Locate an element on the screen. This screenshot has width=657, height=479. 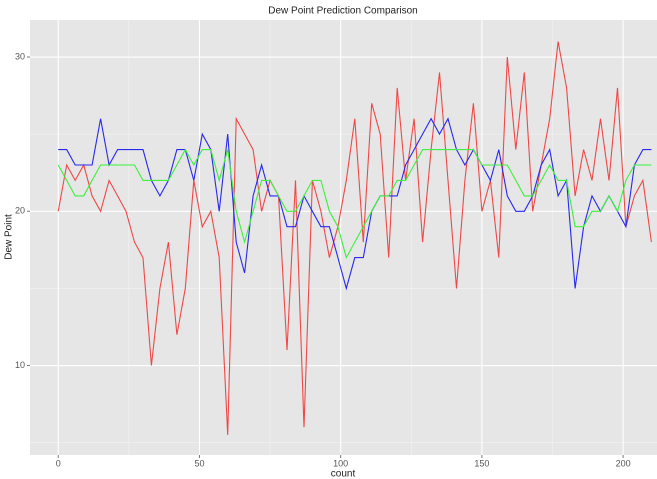
y-tick-label: 20 is located at coordinates (20, 211).